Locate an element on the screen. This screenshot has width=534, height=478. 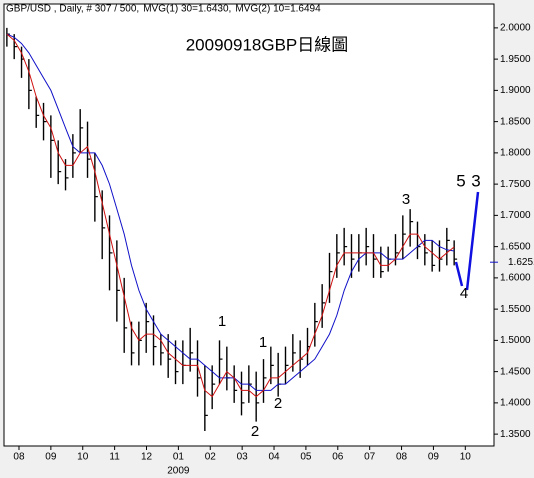
y-tick-label: 1.3500 is located at coordinates (515, 434).